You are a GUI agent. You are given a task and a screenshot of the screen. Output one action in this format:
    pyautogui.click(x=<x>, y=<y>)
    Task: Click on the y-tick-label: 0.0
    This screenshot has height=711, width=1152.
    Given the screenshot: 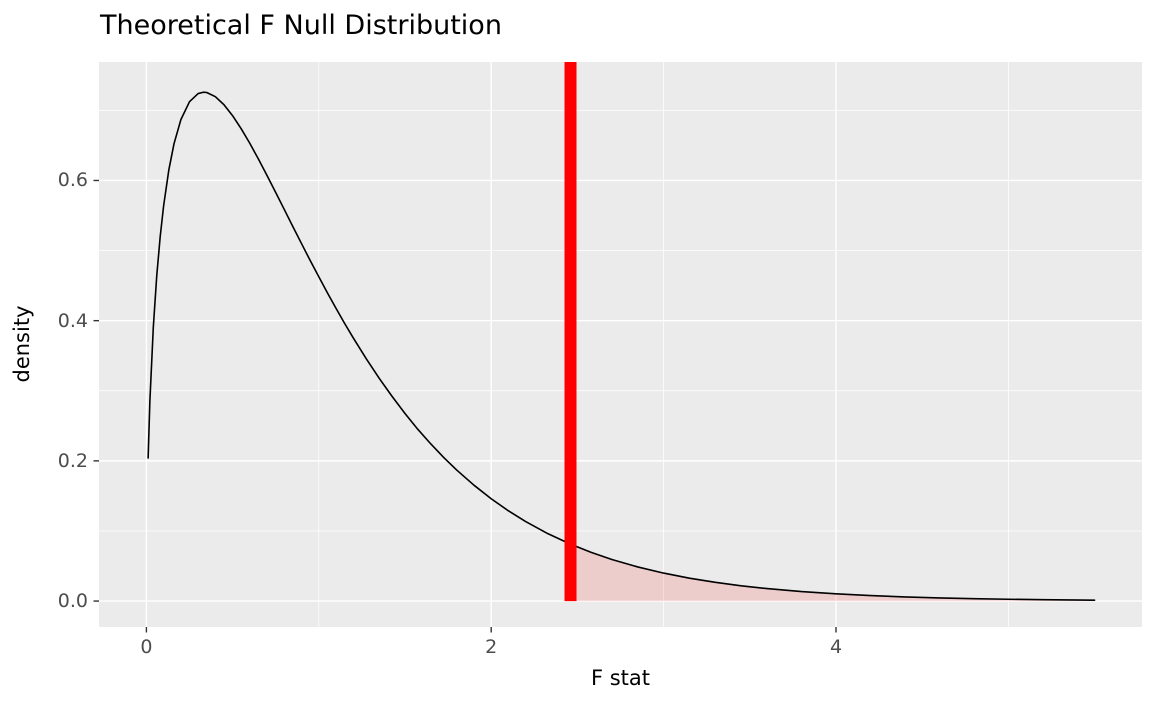 What is the action you would take?
    pyautogui.click(x=72, y=601)
    